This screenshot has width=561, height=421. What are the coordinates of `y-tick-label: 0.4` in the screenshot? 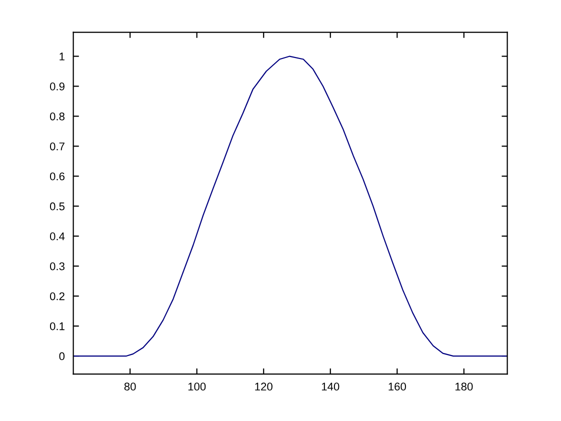 It's located at (57, 236).